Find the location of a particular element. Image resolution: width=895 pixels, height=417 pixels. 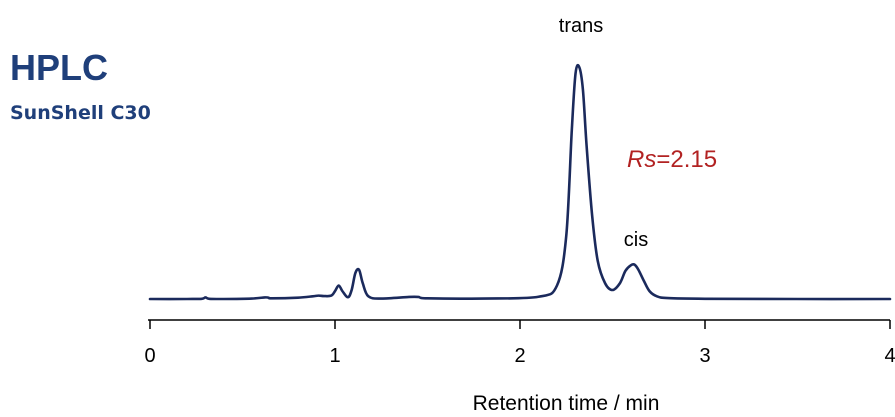

resolution-label: Rs=2.15 is located at coordinates (672, 159).